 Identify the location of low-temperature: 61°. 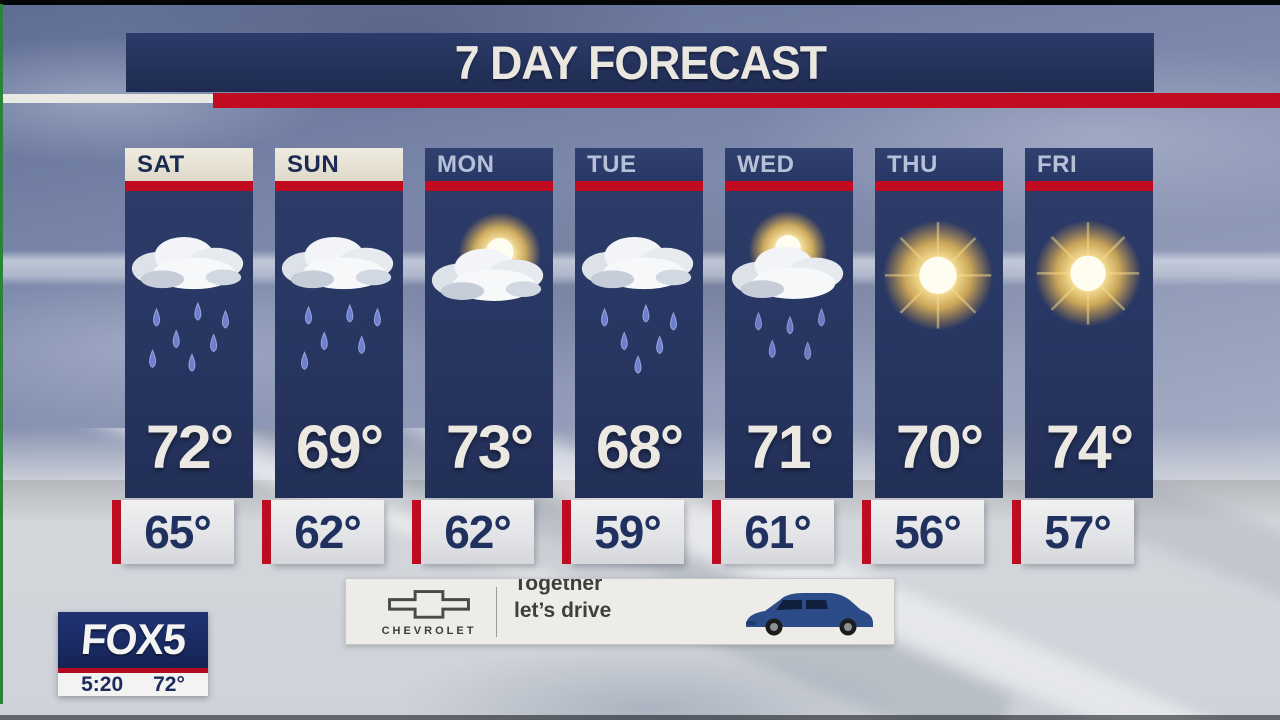
(777, 532).